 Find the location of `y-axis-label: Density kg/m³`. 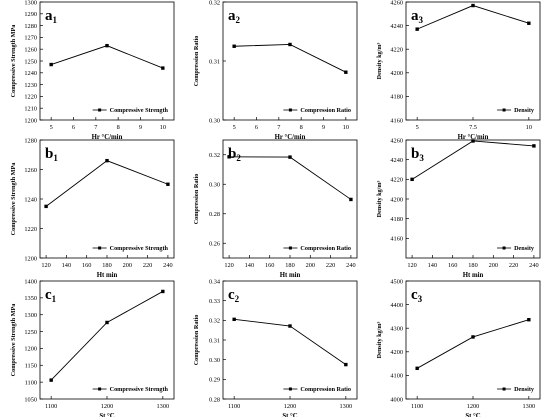

y-axis-label: Density kg/m³ is located at coordinates (379, 339).